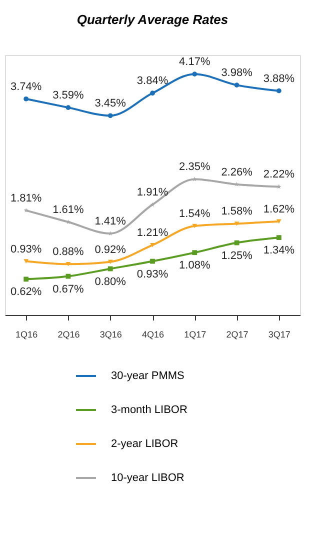 Image resolution: width=312 pixels, height=533 pixels. What do you see at coordinates (110, 250) in the screenshot?
I see `data-label: 0.92%` at bounding box center [110, 250].